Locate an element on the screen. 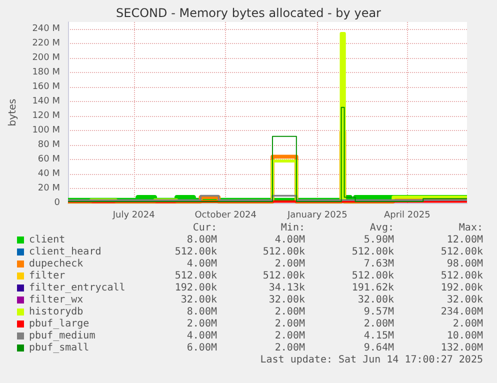  legend-label: client_heard is located at coordinates (65, 252).